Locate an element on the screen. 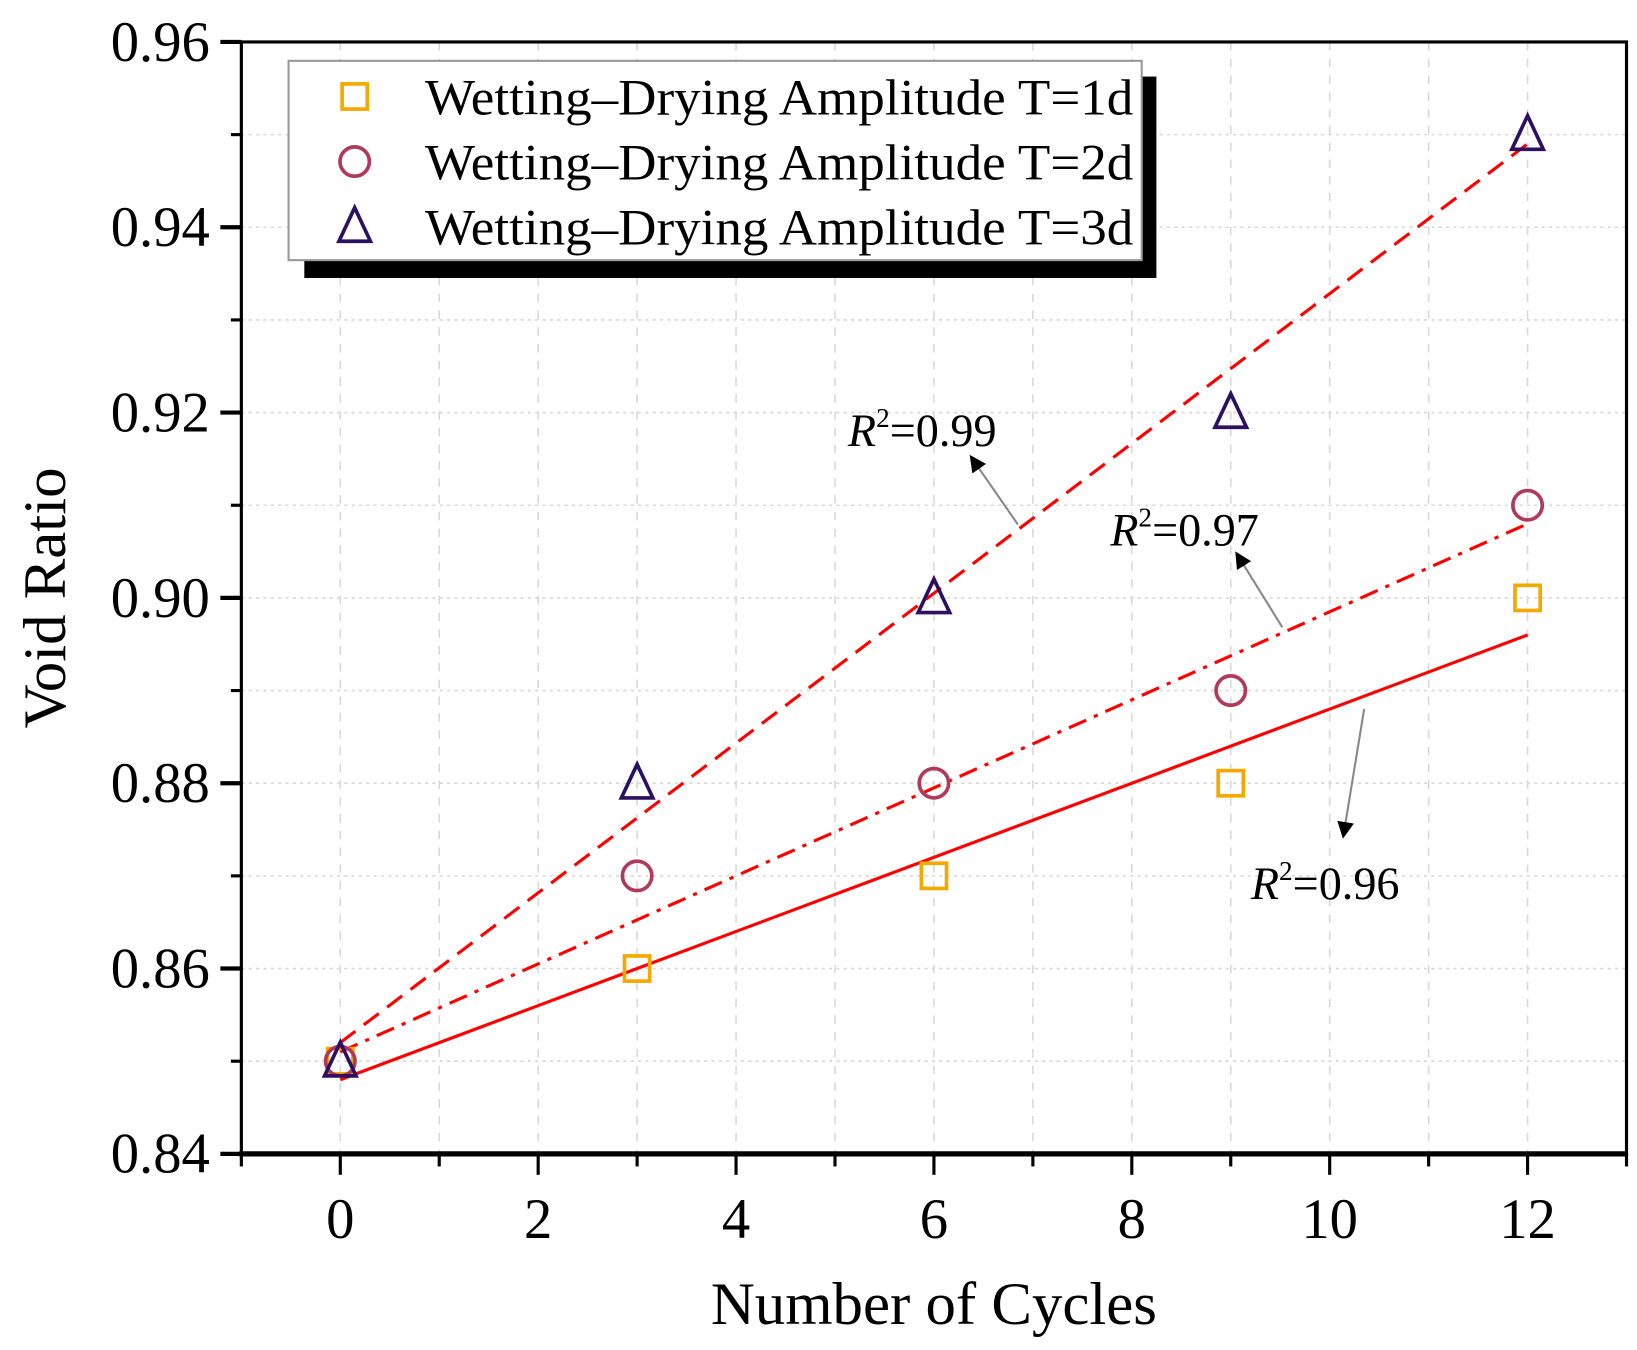  x-tick-label: 0 is located at coordinates (340, 1220).